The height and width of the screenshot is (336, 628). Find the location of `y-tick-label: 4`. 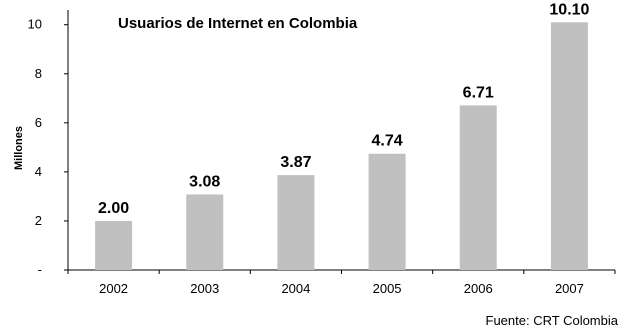

y-tick-label: 4 is located at coordinates (38, 171).